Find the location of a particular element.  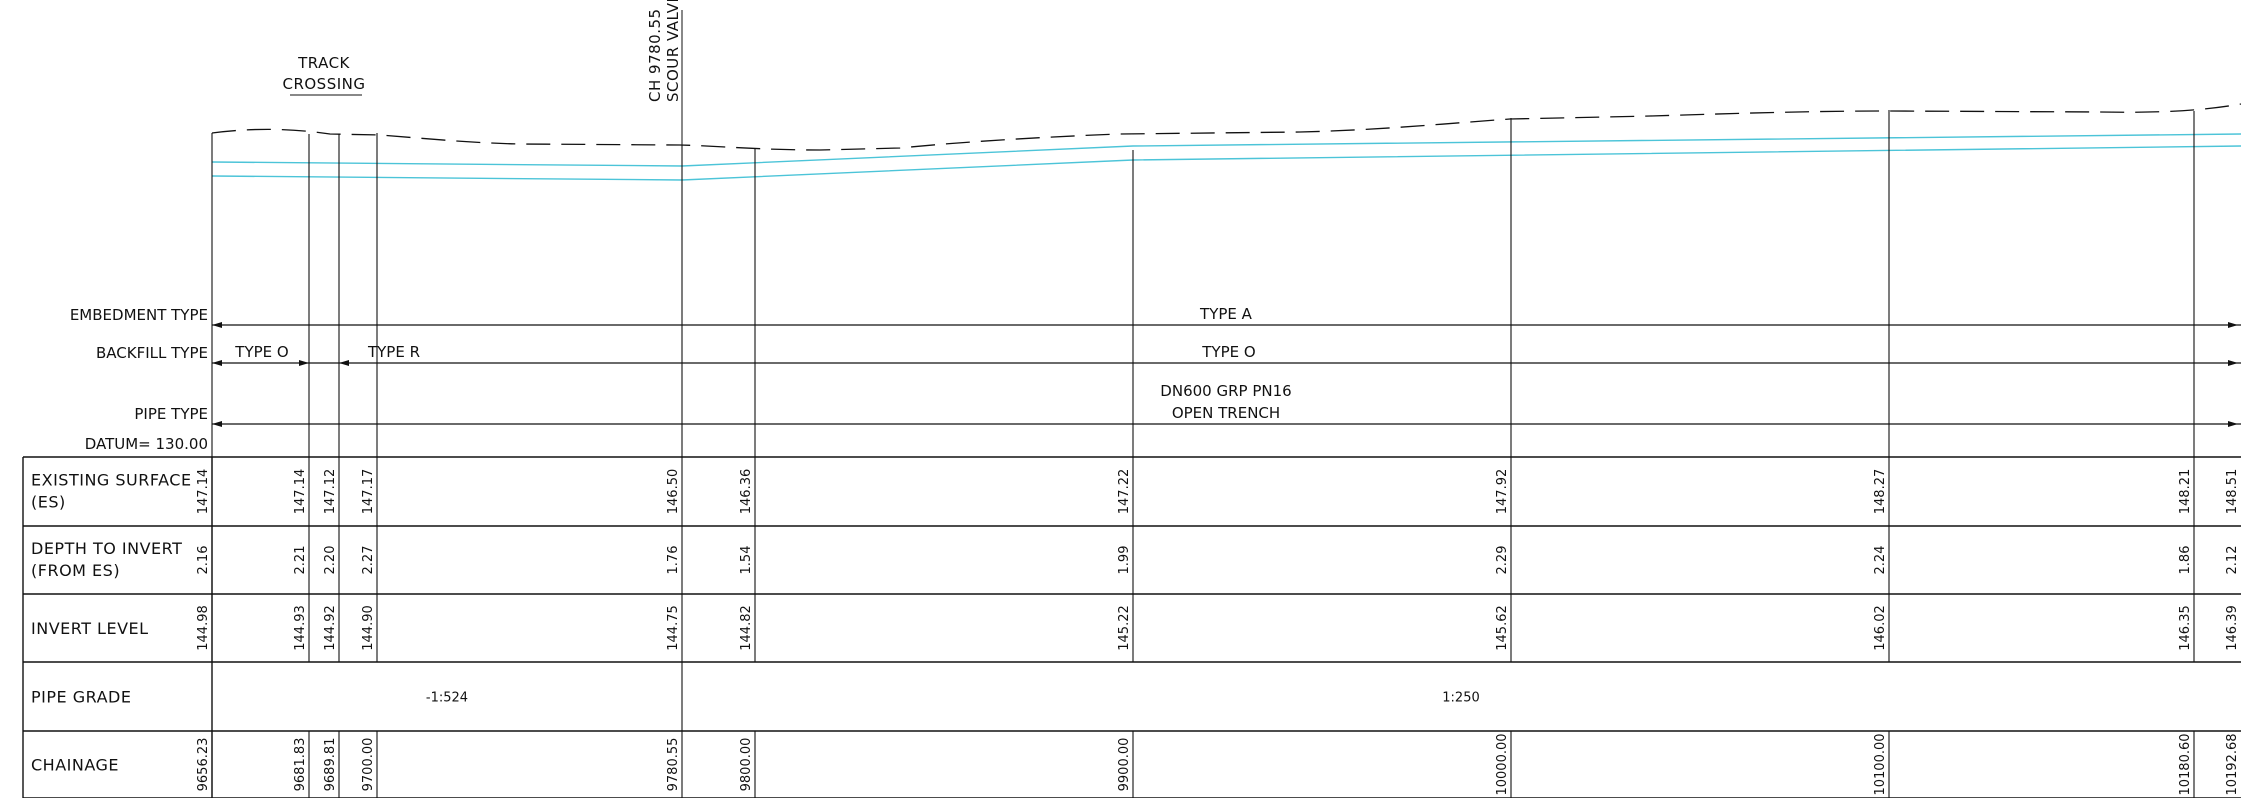

table-cell-value: 2.21 is located at coordinates (300, 560).